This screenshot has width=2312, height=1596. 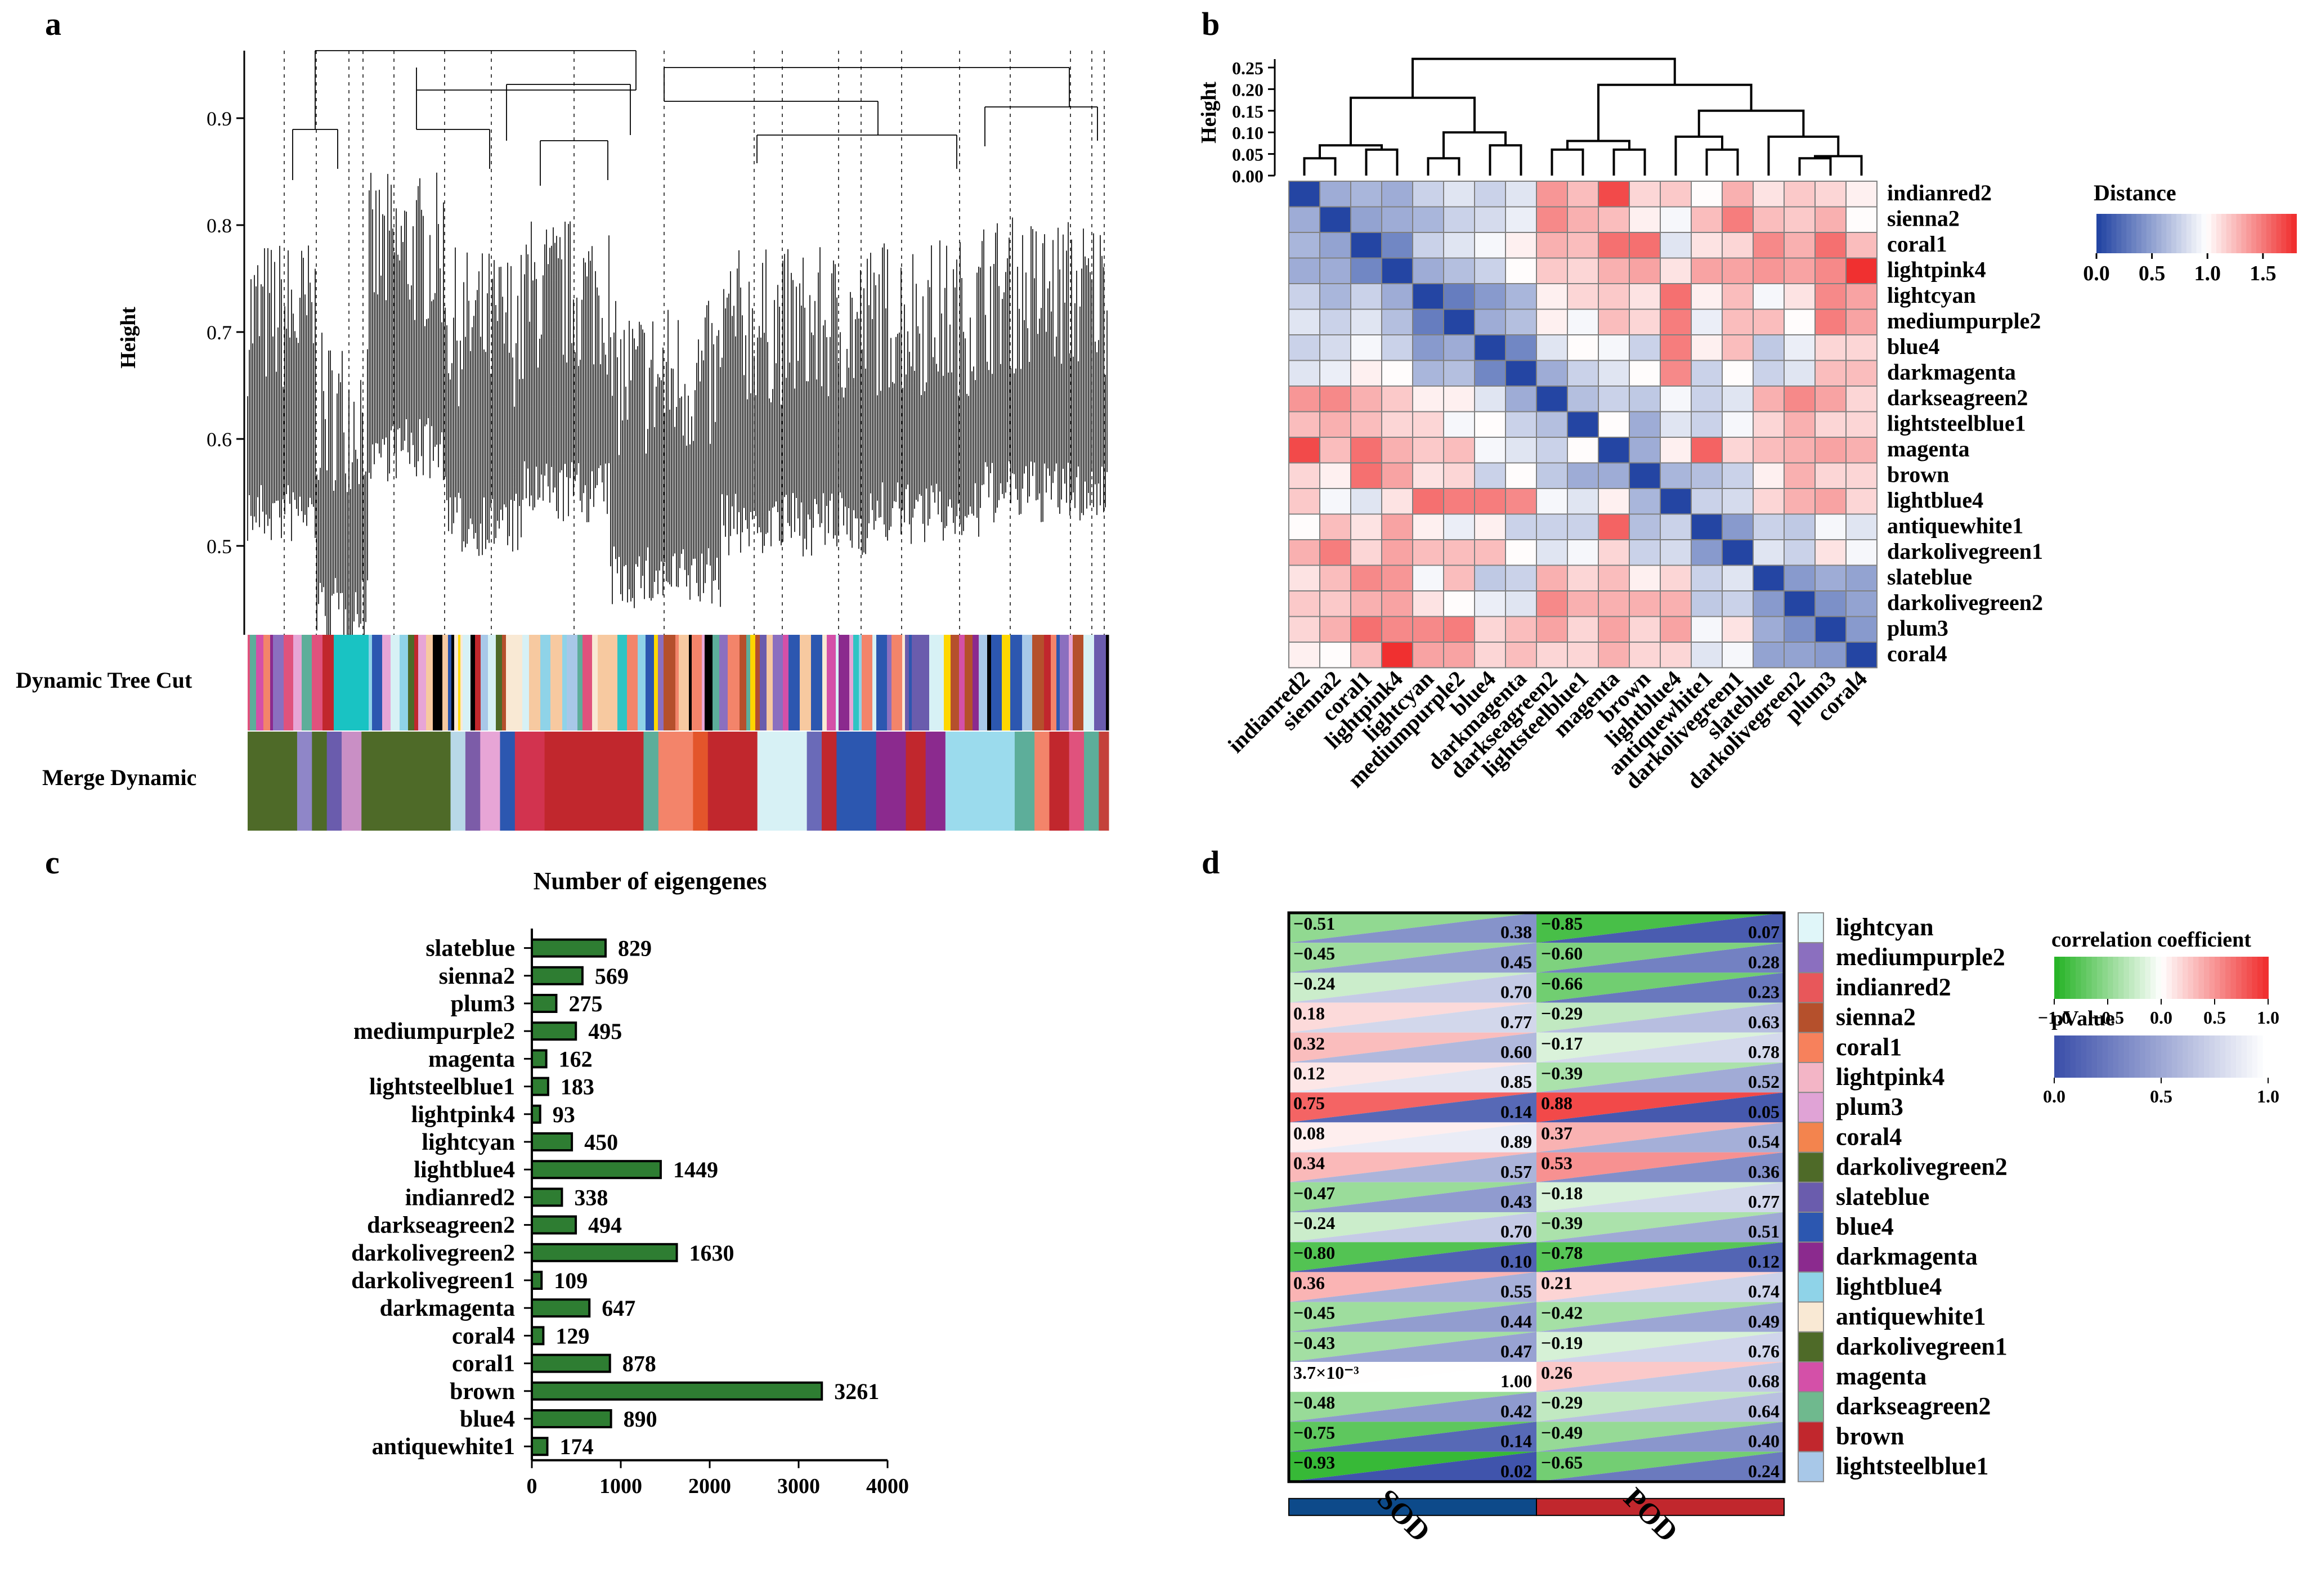 I want to click on y-tick-label: 0.6, so click(x=220, y=440).